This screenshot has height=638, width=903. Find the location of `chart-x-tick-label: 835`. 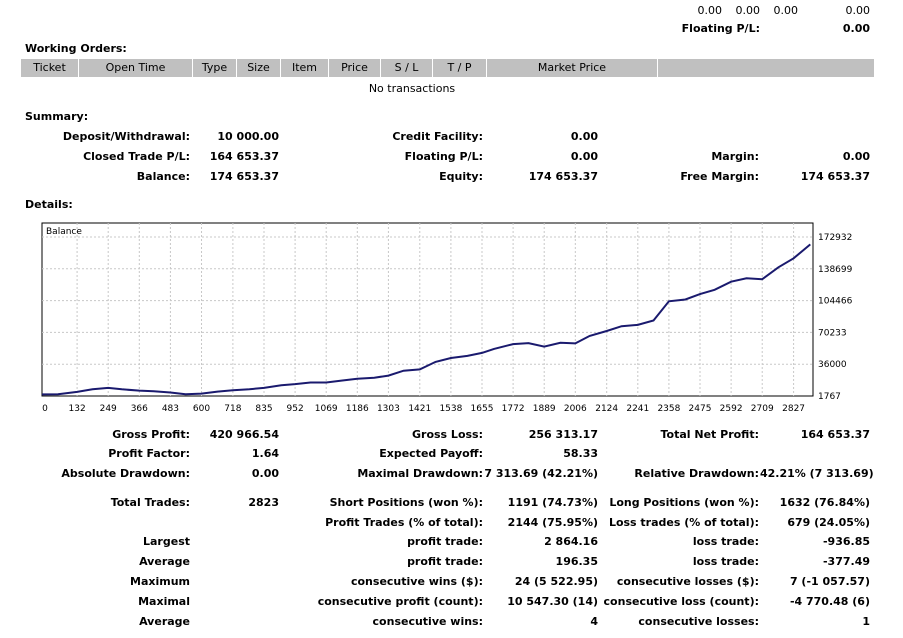

chart-x-tick-label: 835 is located at coordinates (263, 409).